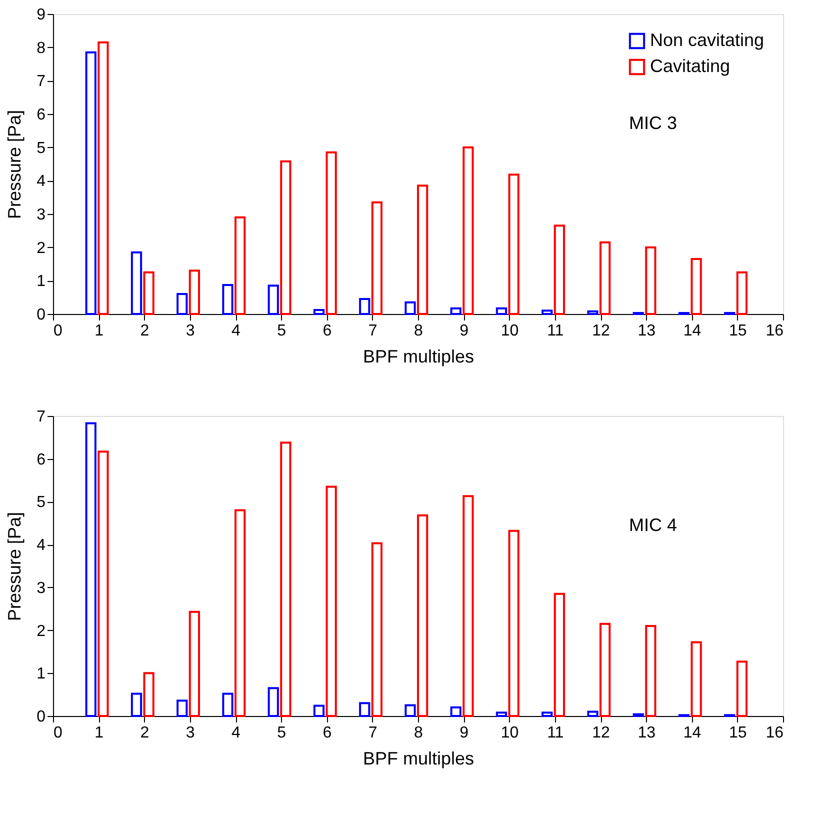 The height and width of the screenshot is (839, 832). I want to click on annotation: MIC 4, so click(653, 525).